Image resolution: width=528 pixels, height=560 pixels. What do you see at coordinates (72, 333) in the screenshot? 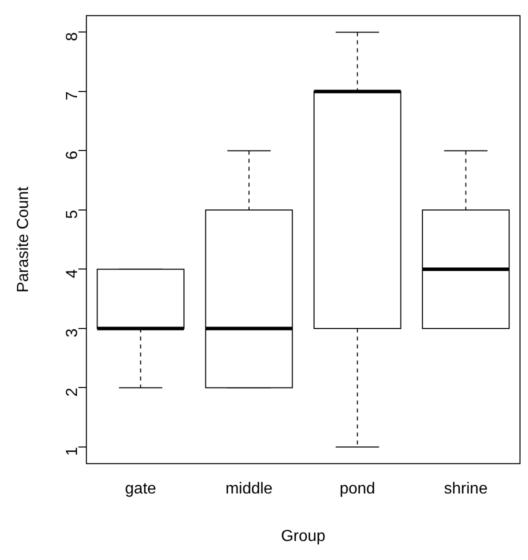
I see `y-tick-label: 3` at bounding box center [72, 333].